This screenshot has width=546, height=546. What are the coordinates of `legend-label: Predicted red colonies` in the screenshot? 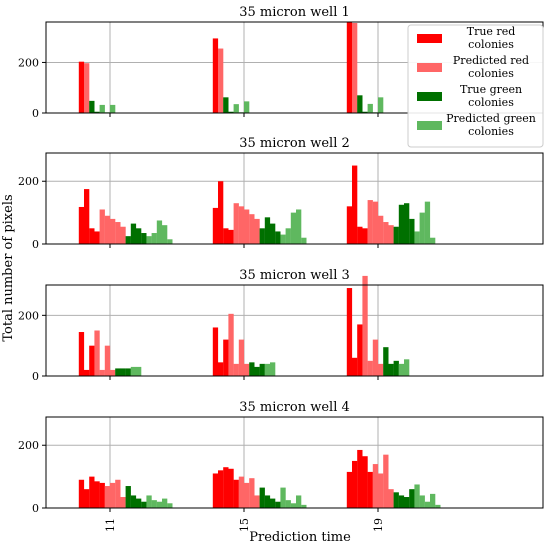 It's located at (491, 67).